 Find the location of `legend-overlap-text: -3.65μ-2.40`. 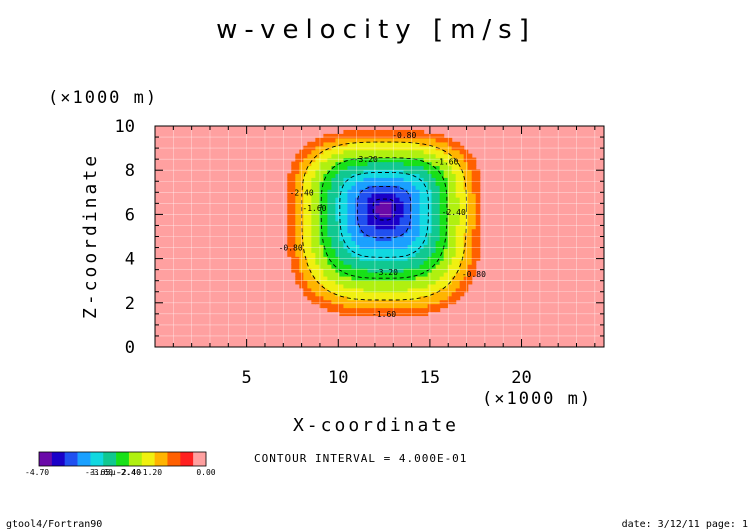

legend-overlap-text: -3.65μ-2.40 is located at coordinates (113, 472).